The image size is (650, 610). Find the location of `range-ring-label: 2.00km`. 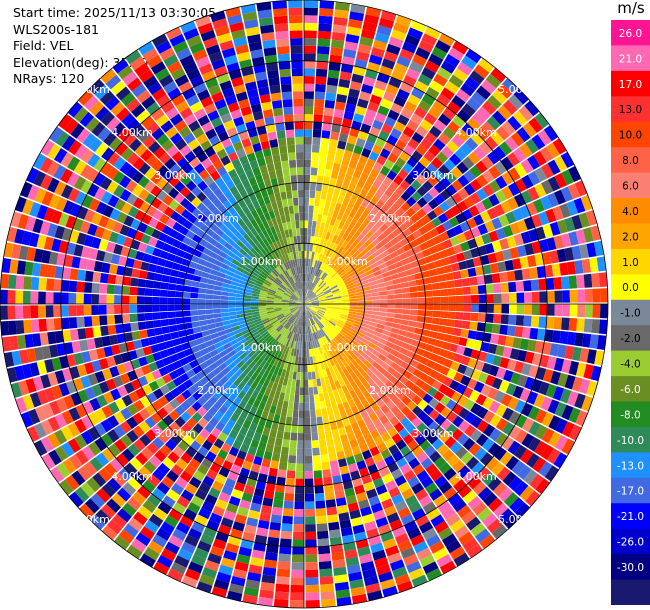

range-ring-label: 2.00km is located at coordinates (218, 390).